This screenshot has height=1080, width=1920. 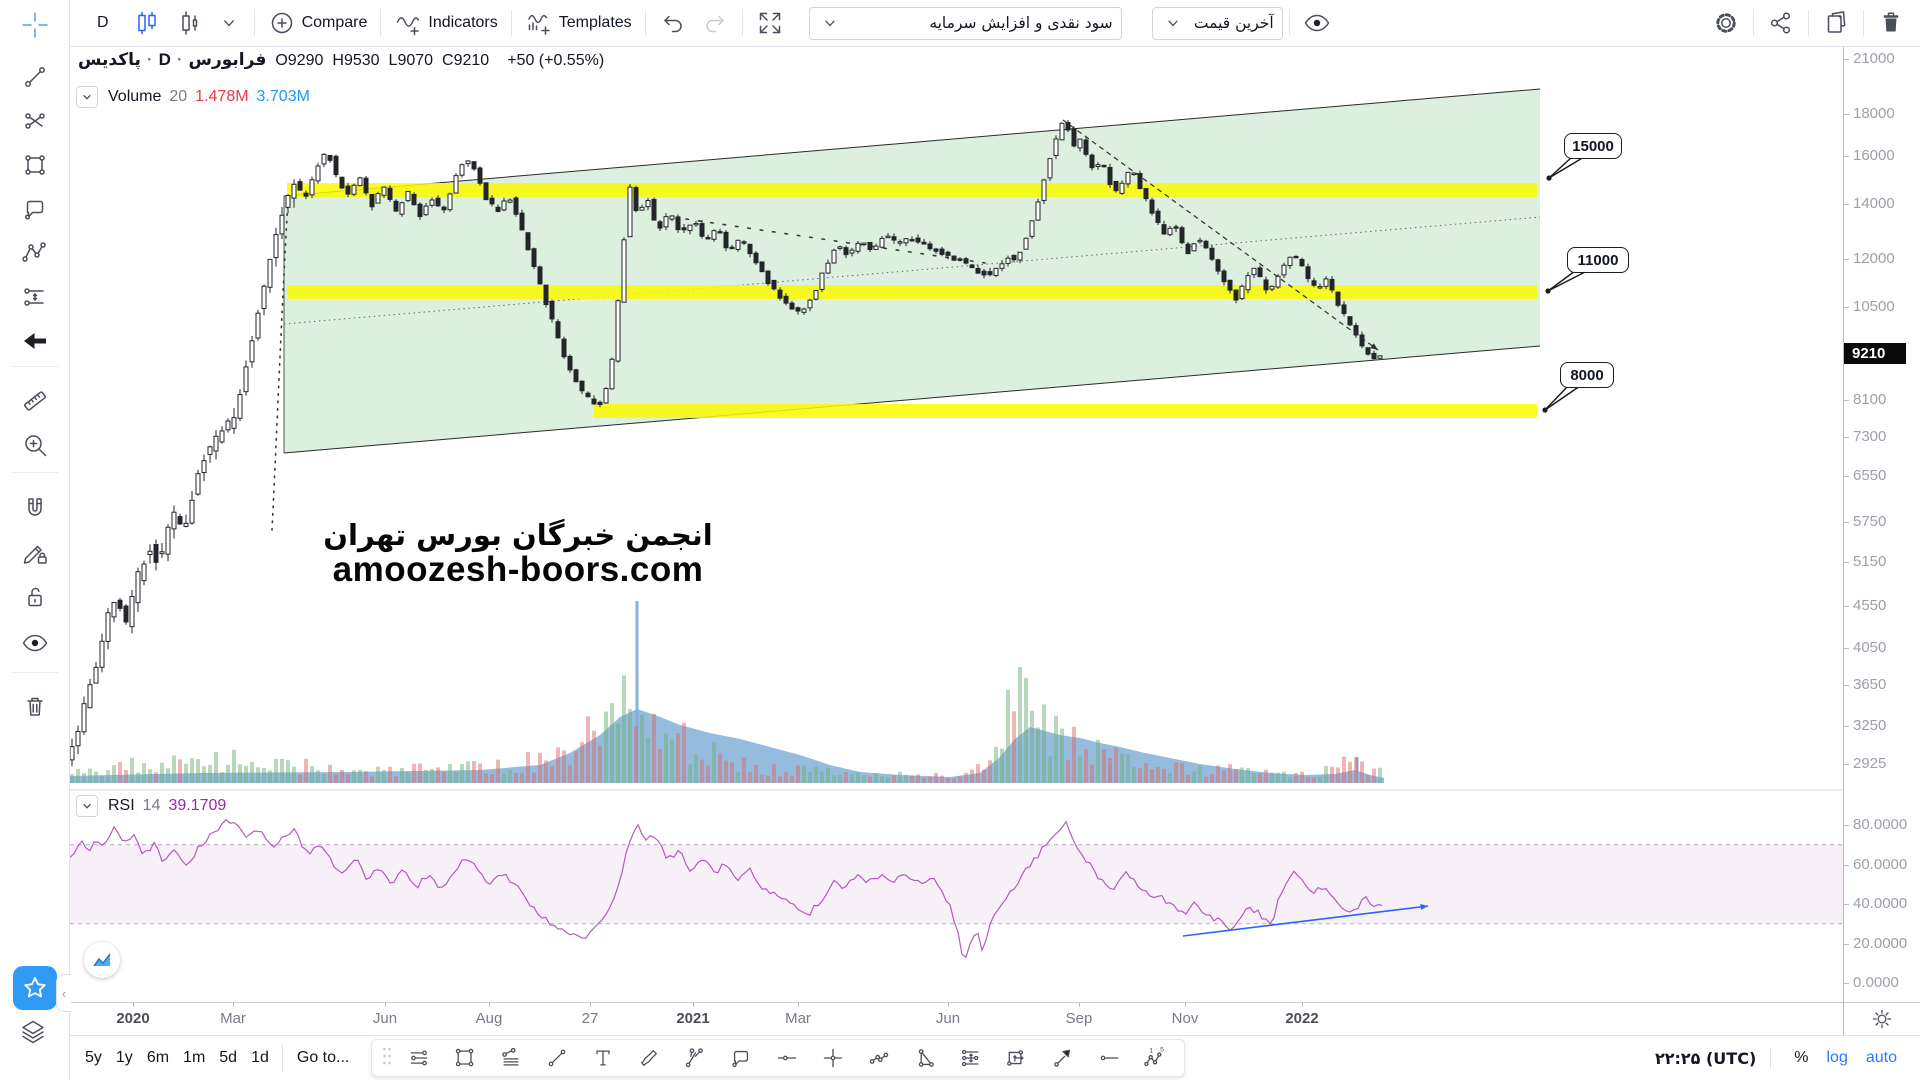 I want to click on ohlc-values: O9290 H9530 L9070 C9210, so click(x=382, y=60).